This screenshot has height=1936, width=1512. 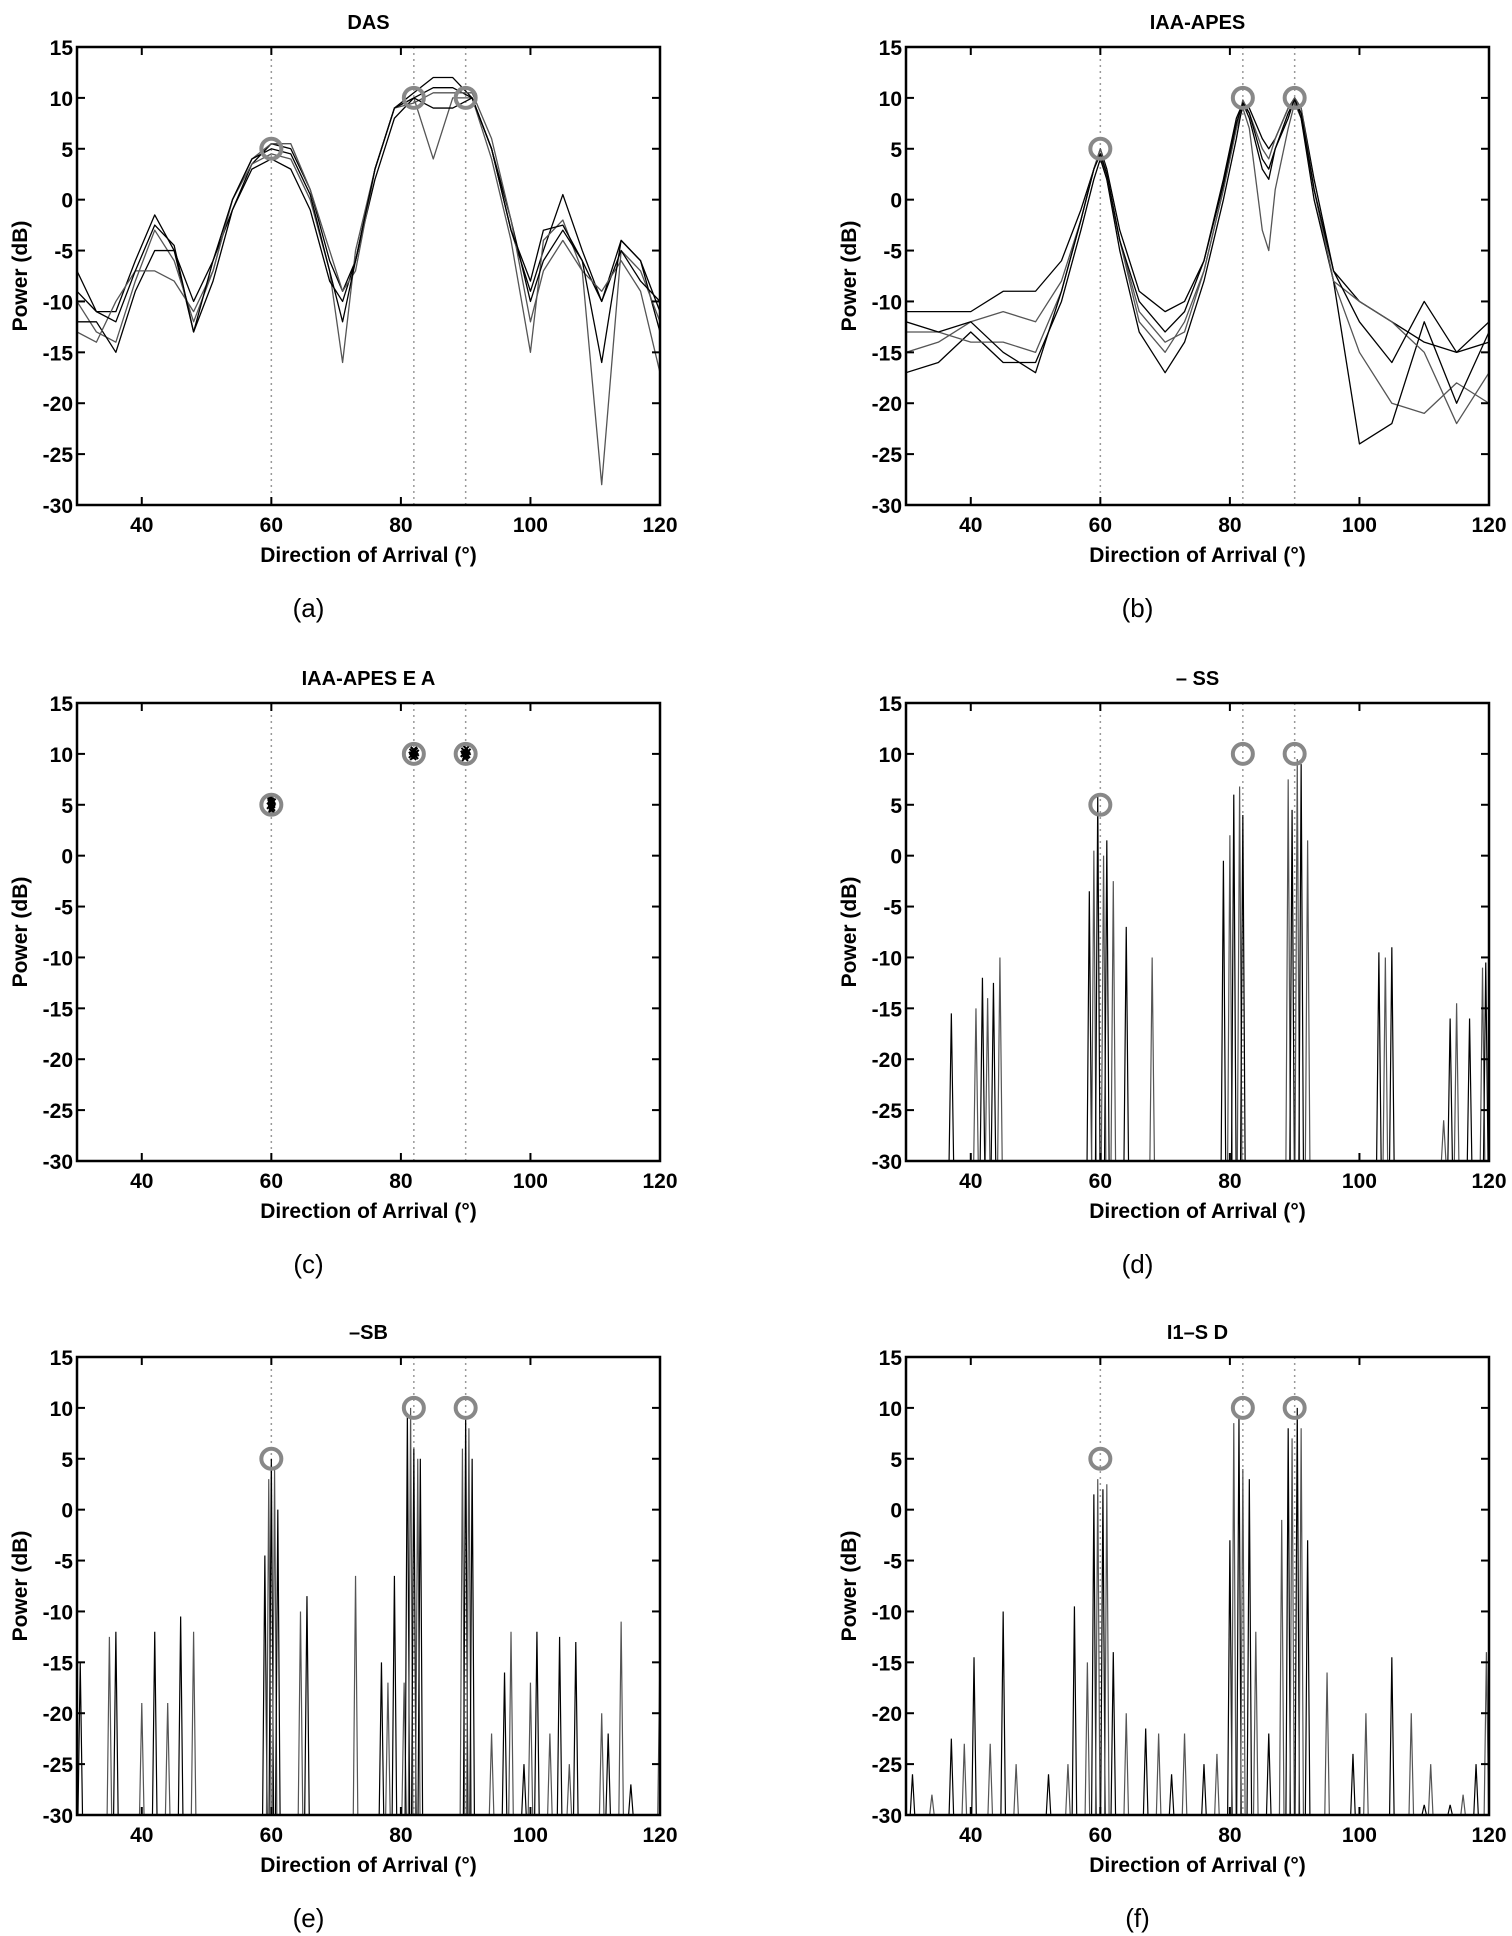 What do you see at coordinates (309, 608) in the screenshot?
I see `panel-label: (a)` at bounding box center [309, 608].